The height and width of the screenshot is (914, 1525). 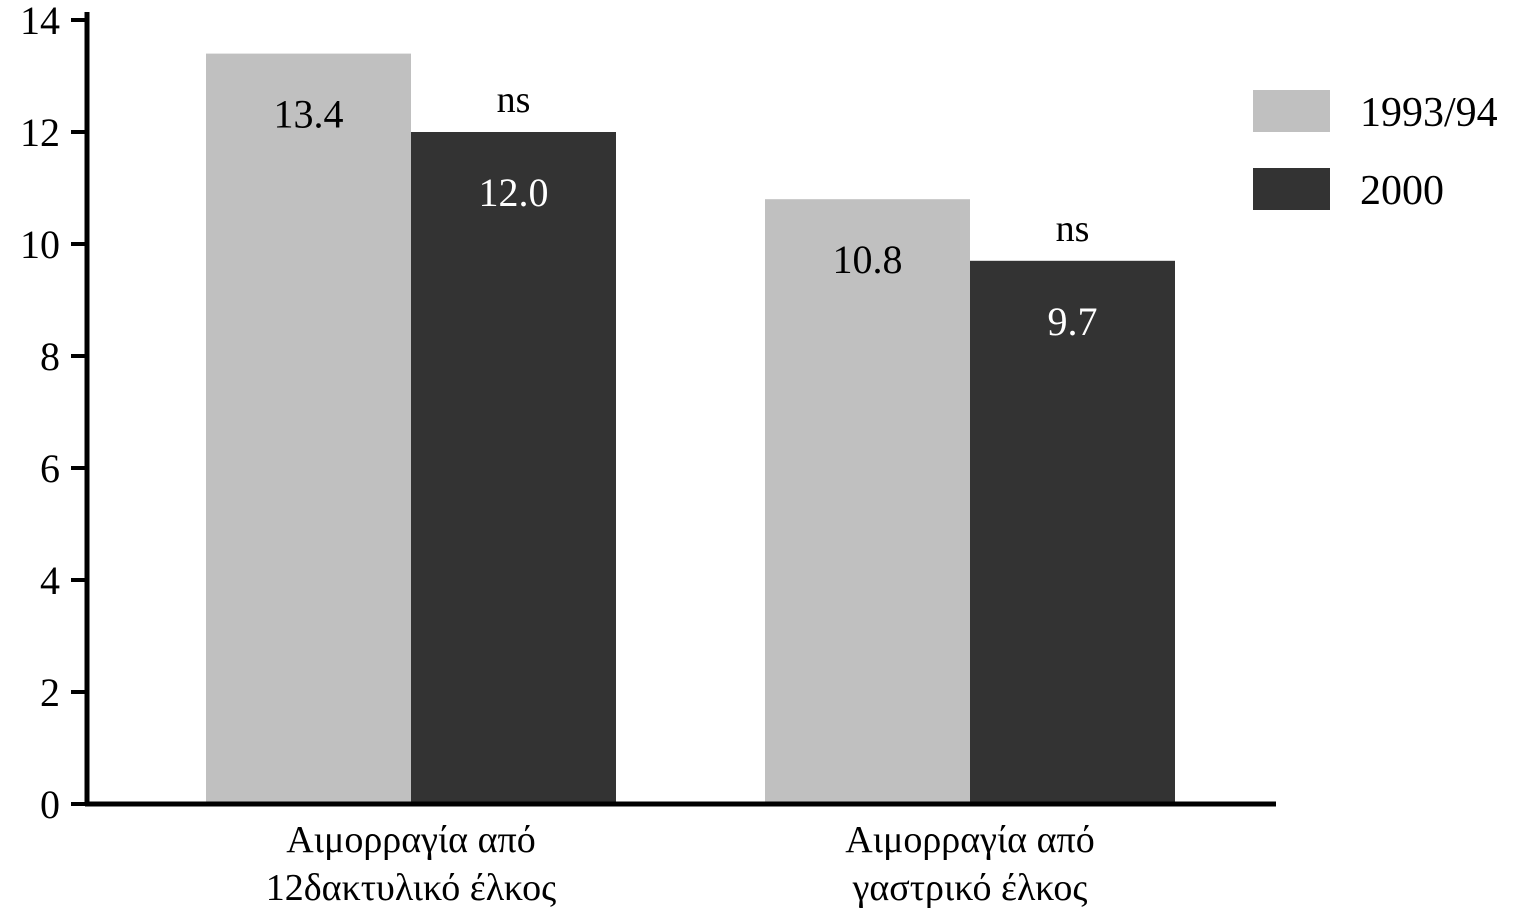 I want to click on y-tick-label: 12, so click(x=40, y=132).